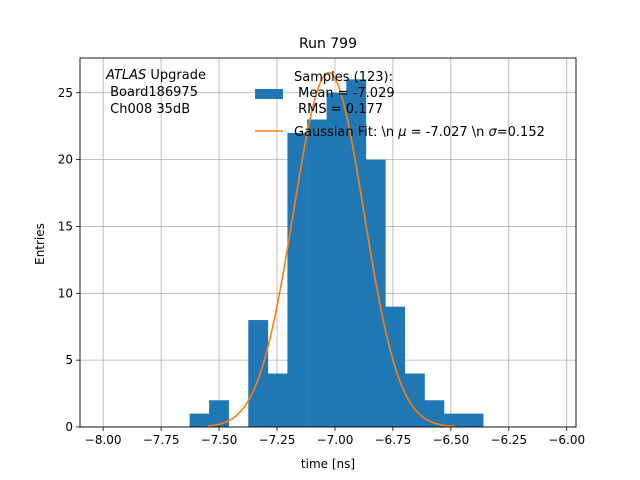 The image size is (640, 480). I want to click on legend-fit-label-a: Gaussian Fit: \n, so click(346, 132).